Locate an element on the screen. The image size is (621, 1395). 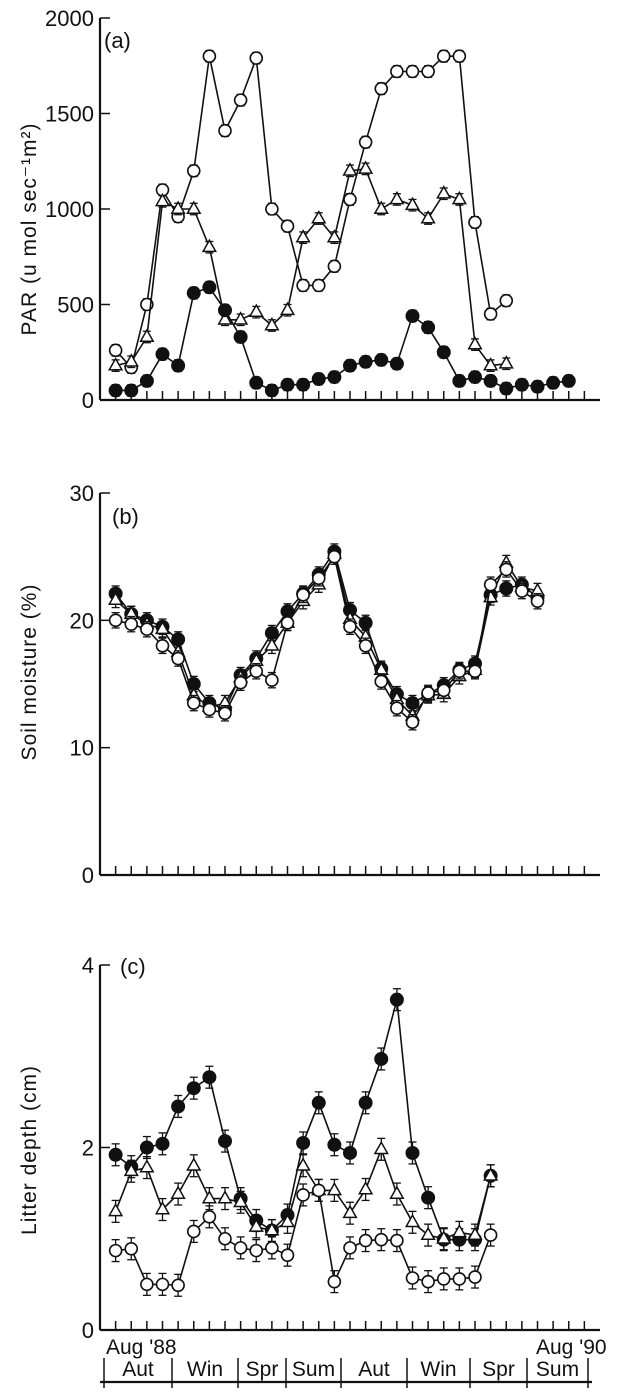
y-tick-label: 20 is located at coordinates (82, 620).